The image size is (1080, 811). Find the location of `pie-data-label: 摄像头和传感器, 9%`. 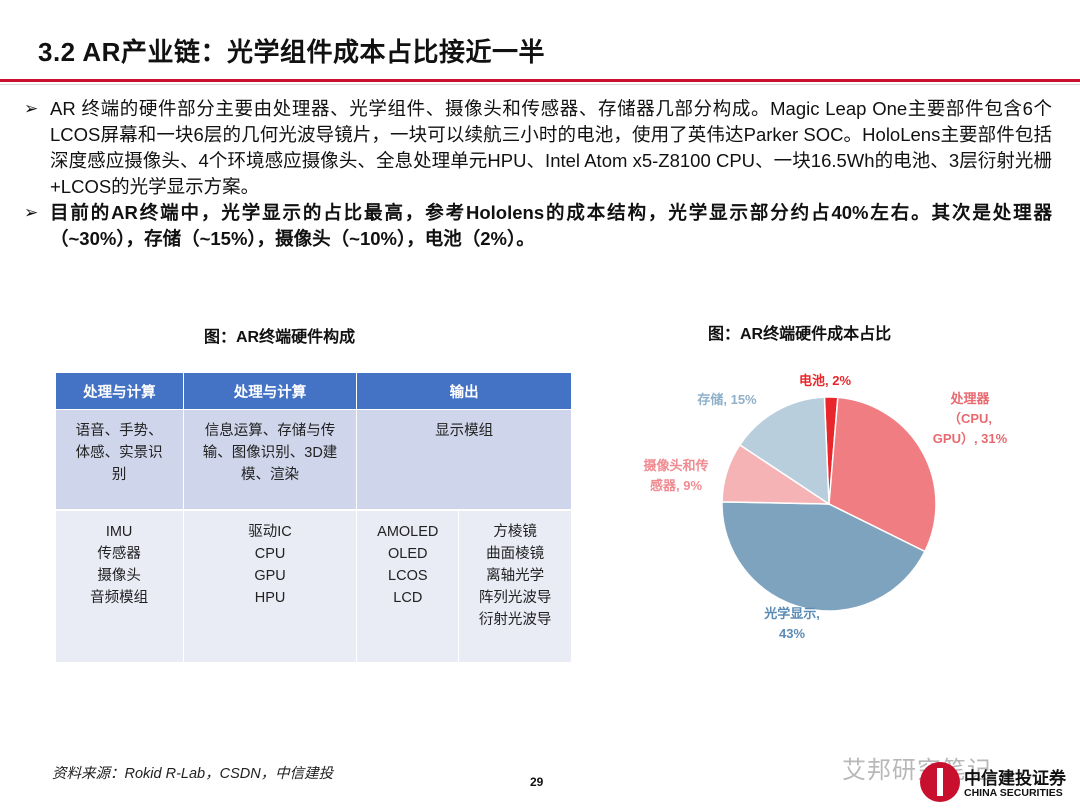

pie-data-label: 摄像头和传感器, 9% is located at coordinates (675, 475).